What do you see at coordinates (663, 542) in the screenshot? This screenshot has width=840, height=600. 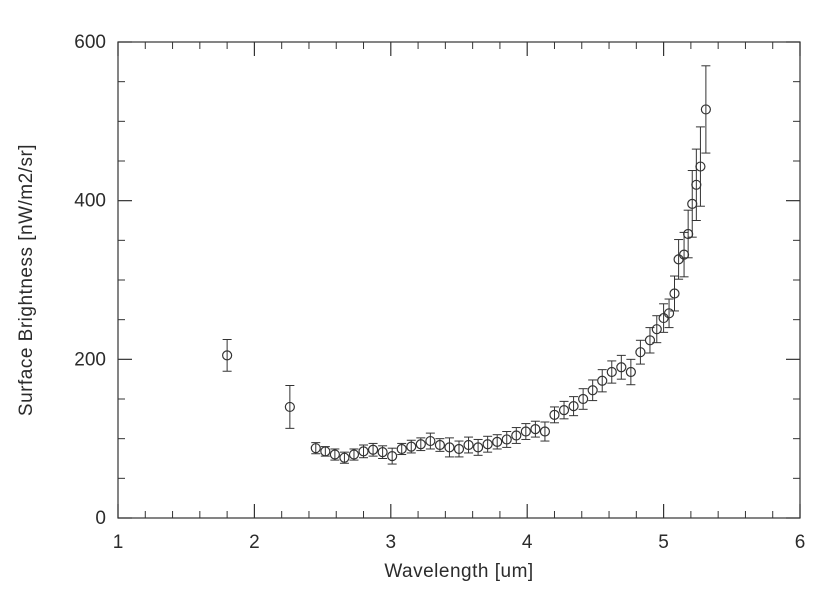 I see `x-tick-label: 5` at bounding box center [663, 542].